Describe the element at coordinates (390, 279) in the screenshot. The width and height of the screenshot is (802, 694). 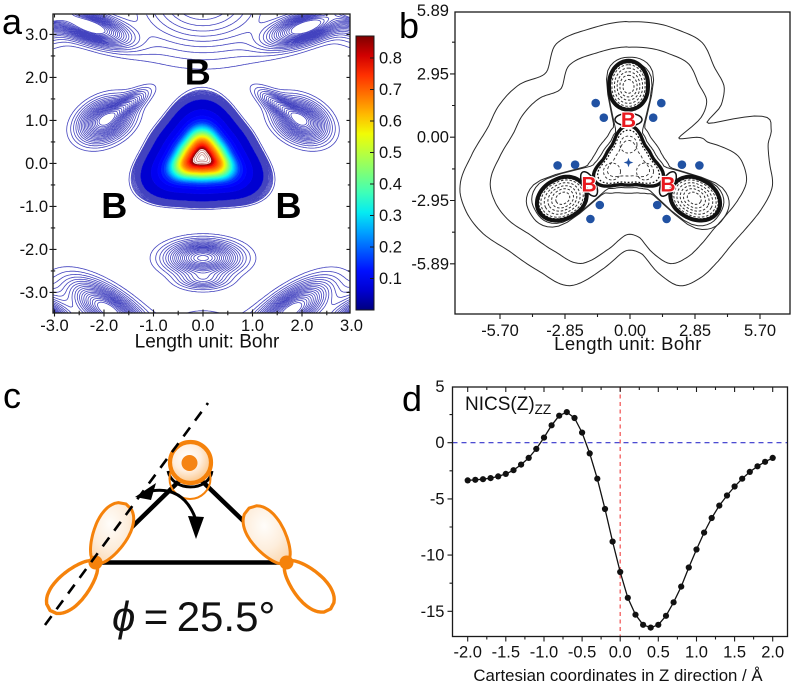
I see `svg-text: 0.1` at that location.